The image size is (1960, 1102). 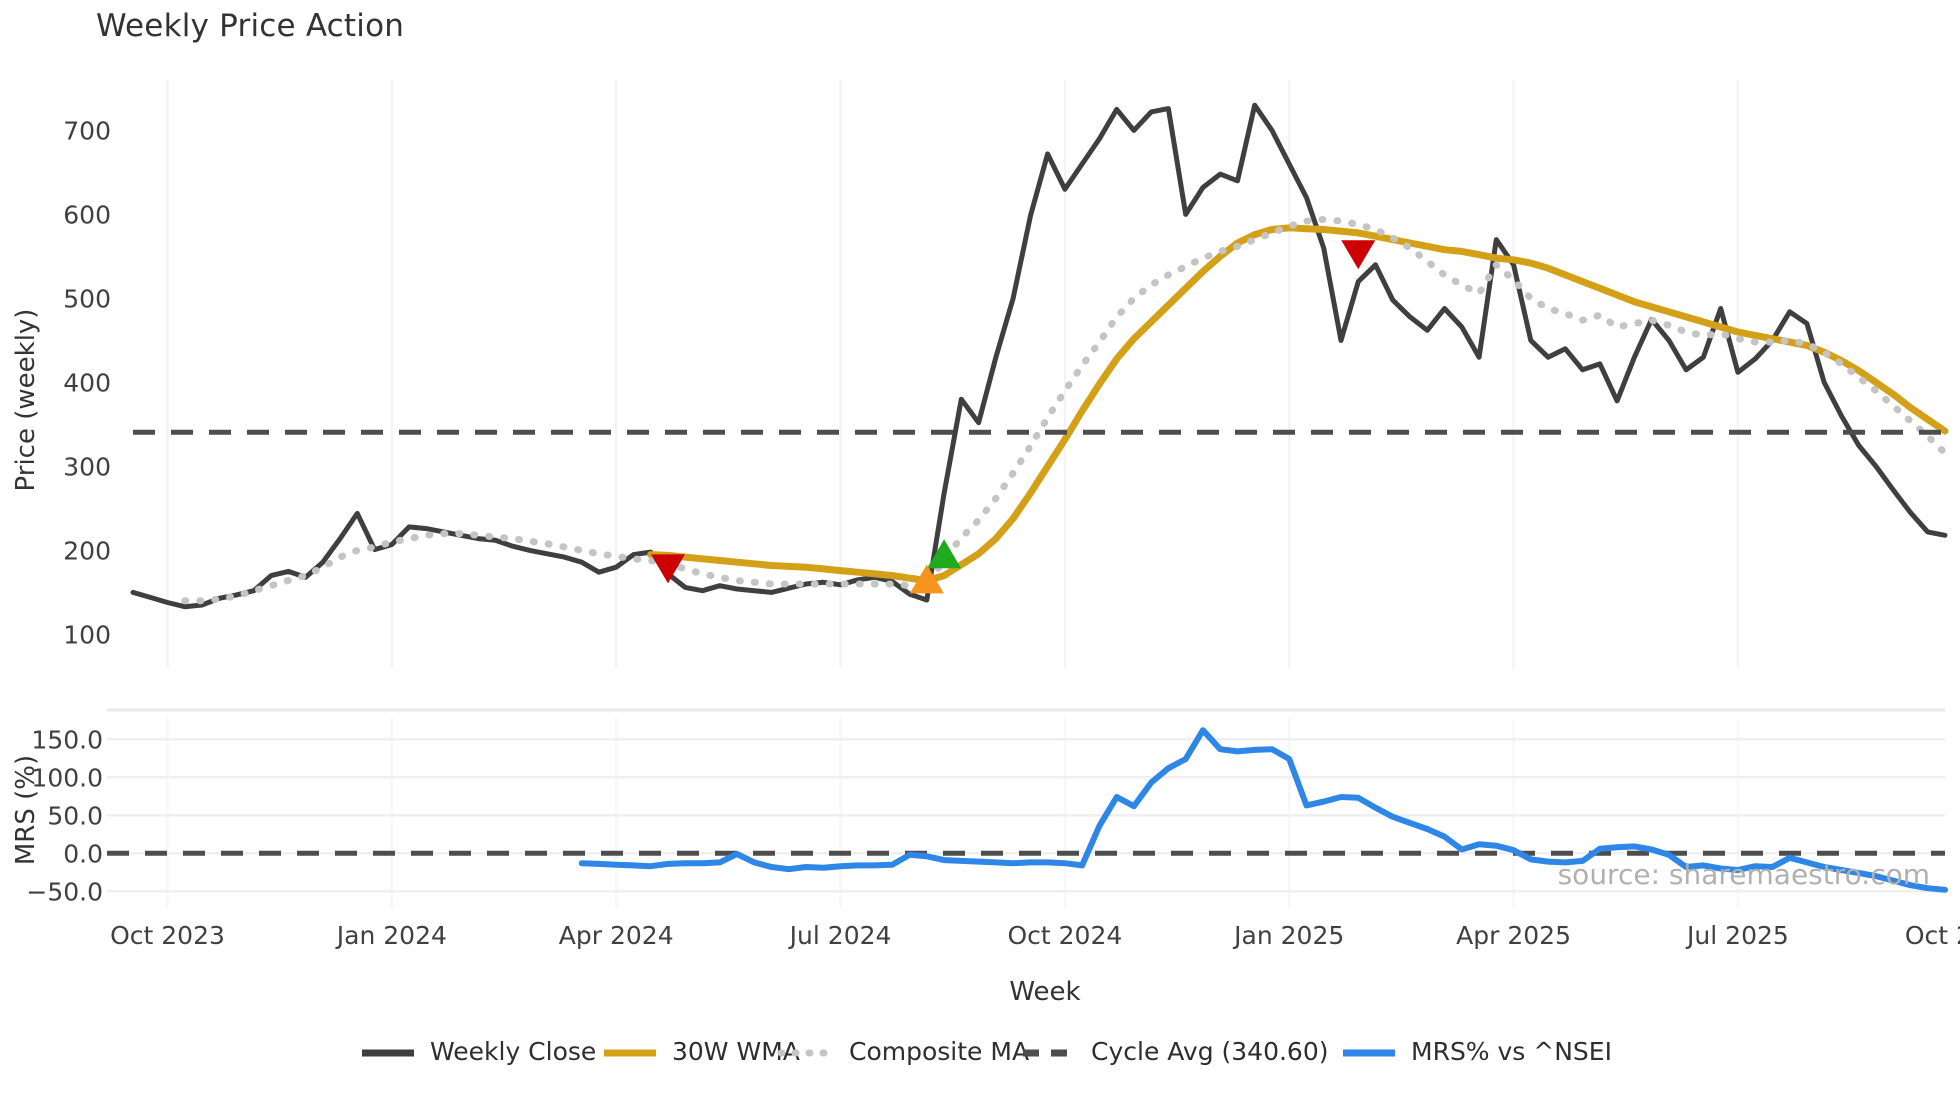 What do you see at coordinates (26, 810) in the screenshot?
I see `mrs-y-axis-label: MRS (%)` at bounding box center [26, 810].